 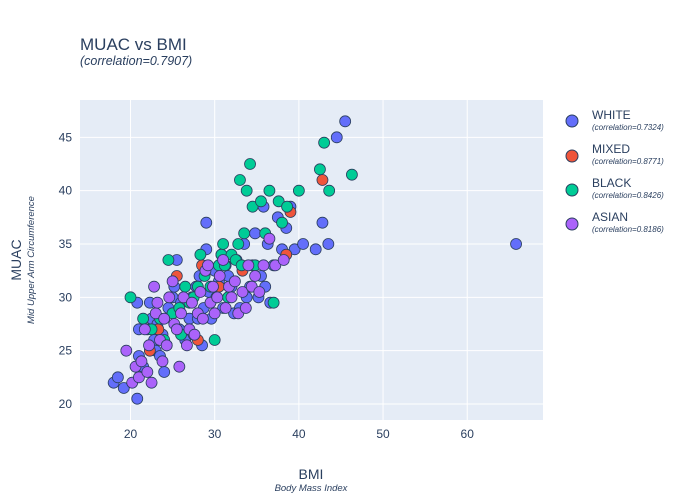 What do you see at coordinates (383, 434) in the screenshot?
I see `x-tick-label: 50` at bounding box center [383, 434].